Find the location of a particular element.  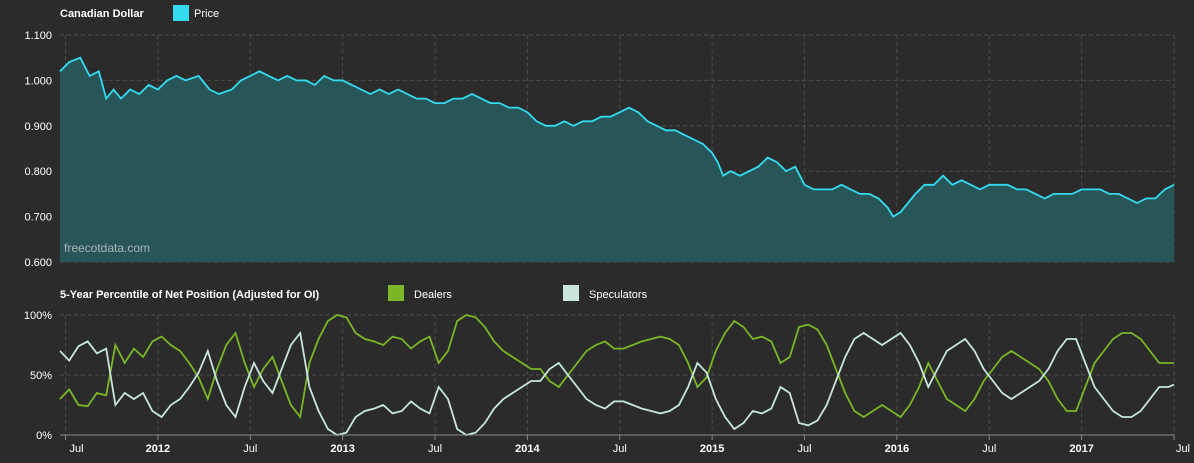

price-y-tick: 1.100 is located at coordinates (38, 36).